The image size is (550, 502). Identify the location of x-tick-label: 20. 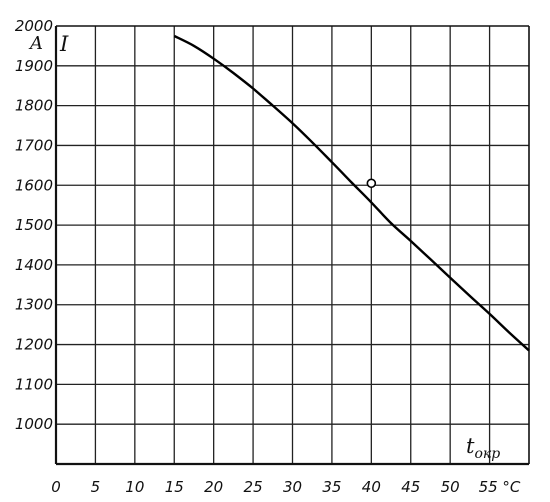
(213, 487).